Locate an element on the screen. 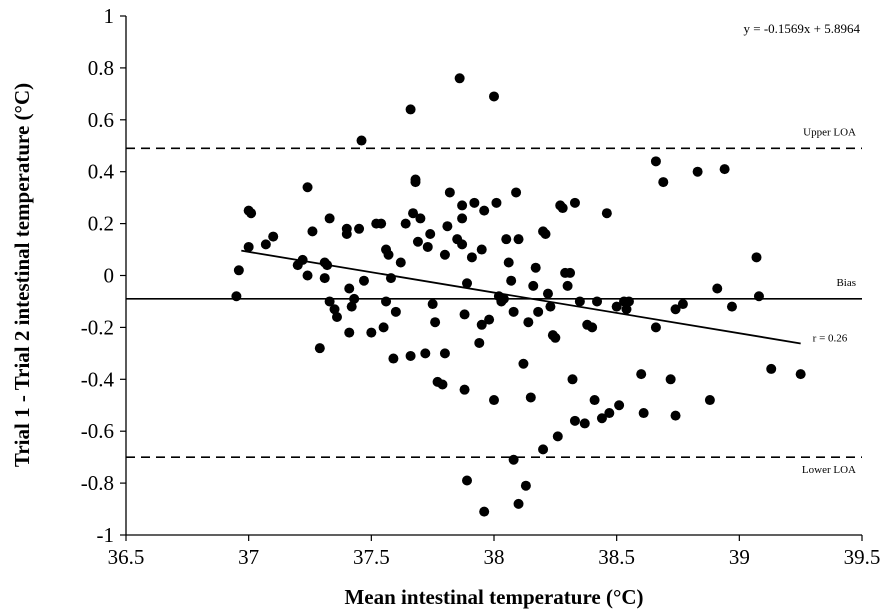  correlation-label: r = 0.26 is located at coordinates (830, 338).